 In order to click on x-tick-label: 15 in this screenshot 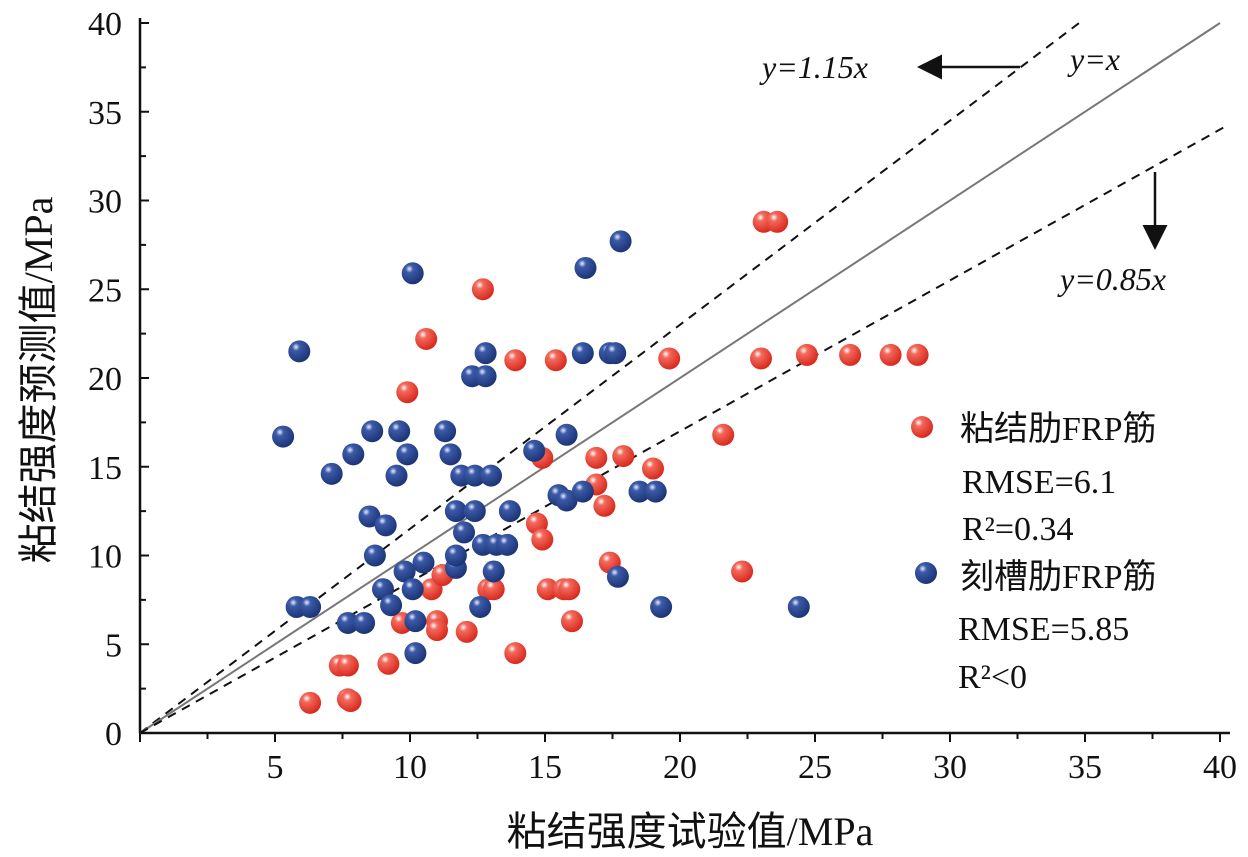, I will do `click(545, 767)`.